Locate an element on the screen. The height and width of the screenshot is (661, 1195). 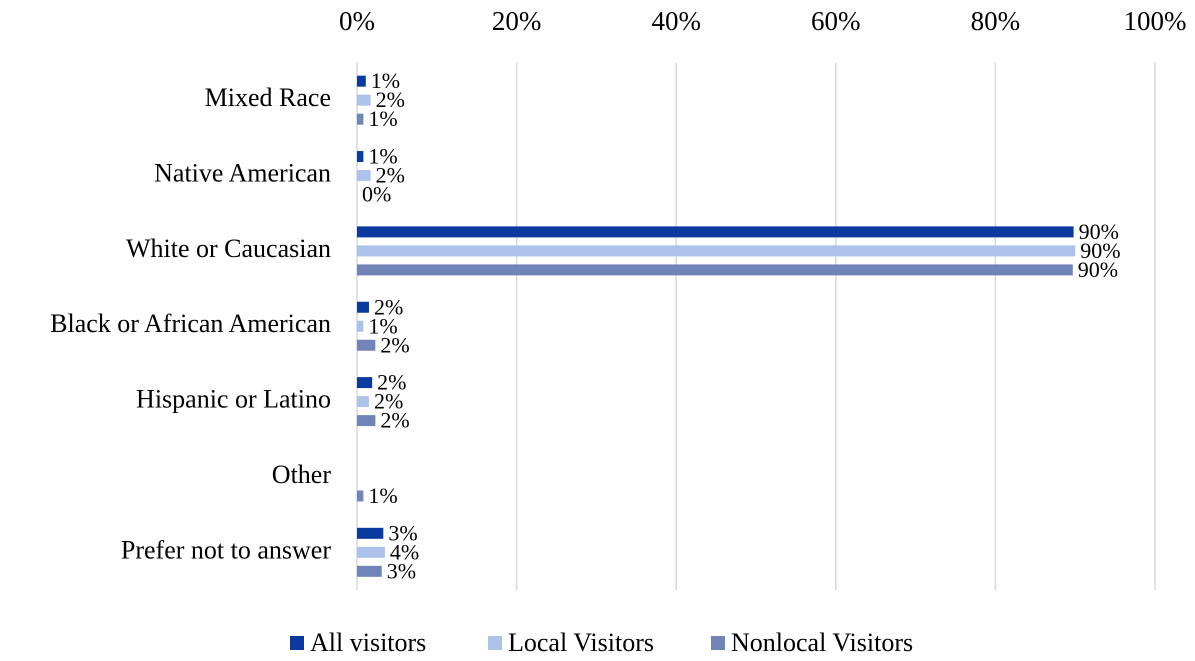
x-tick-label: 40% is located at coordinates (676, 21).